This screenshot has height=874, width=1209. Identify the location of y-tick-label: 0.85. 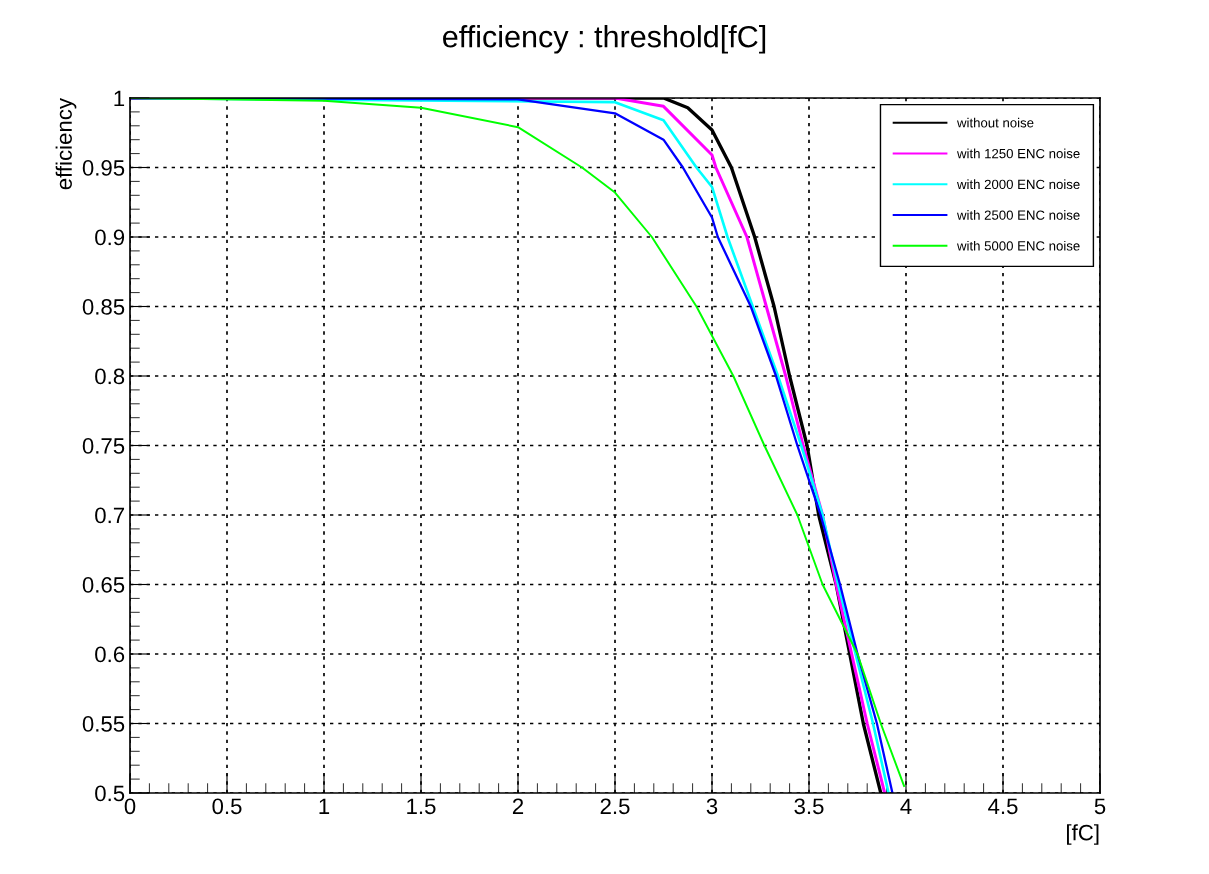
(103, 307).